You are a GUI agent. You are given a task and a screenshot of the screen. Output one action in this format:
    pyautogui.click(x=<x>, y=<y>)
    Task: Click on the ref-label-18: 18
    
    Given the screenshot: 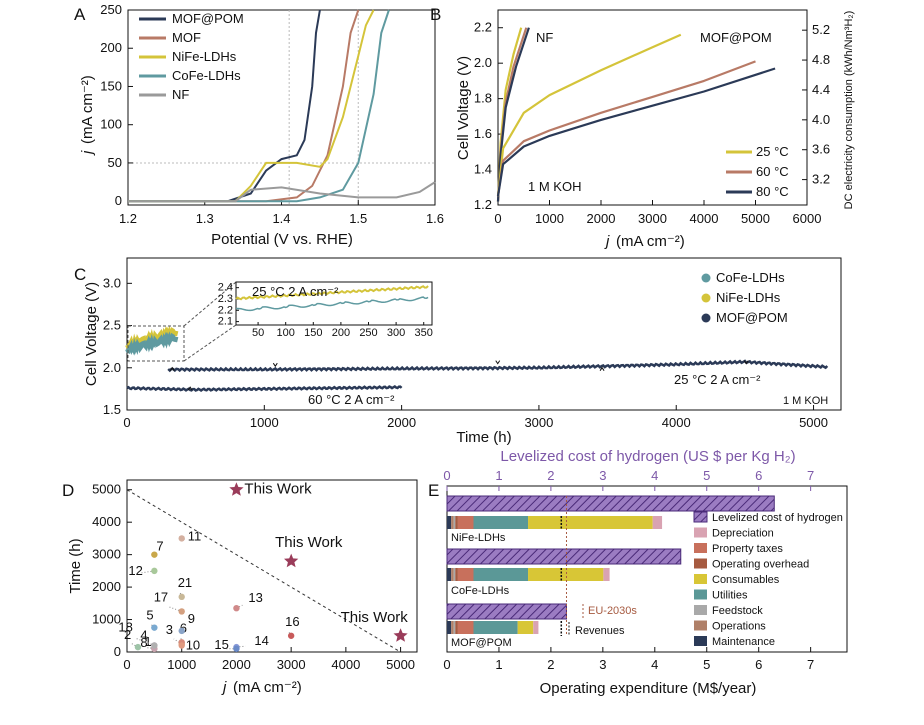 What is the action you would take?
    pyautogui.click(x=125, y=627)
    